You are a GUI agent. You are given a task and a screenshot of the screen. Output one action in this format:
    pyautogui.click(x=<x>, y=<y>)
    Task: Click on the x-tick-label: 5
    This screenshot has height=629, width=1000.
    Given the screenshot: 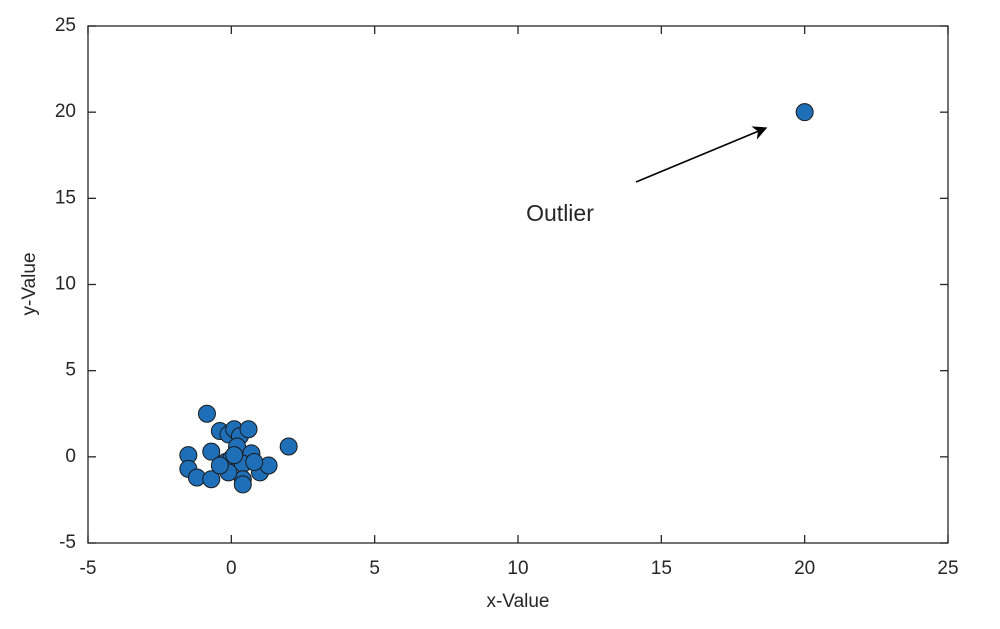 What is the action you would take?
    pyautogui.click(x=374, y=568)
    